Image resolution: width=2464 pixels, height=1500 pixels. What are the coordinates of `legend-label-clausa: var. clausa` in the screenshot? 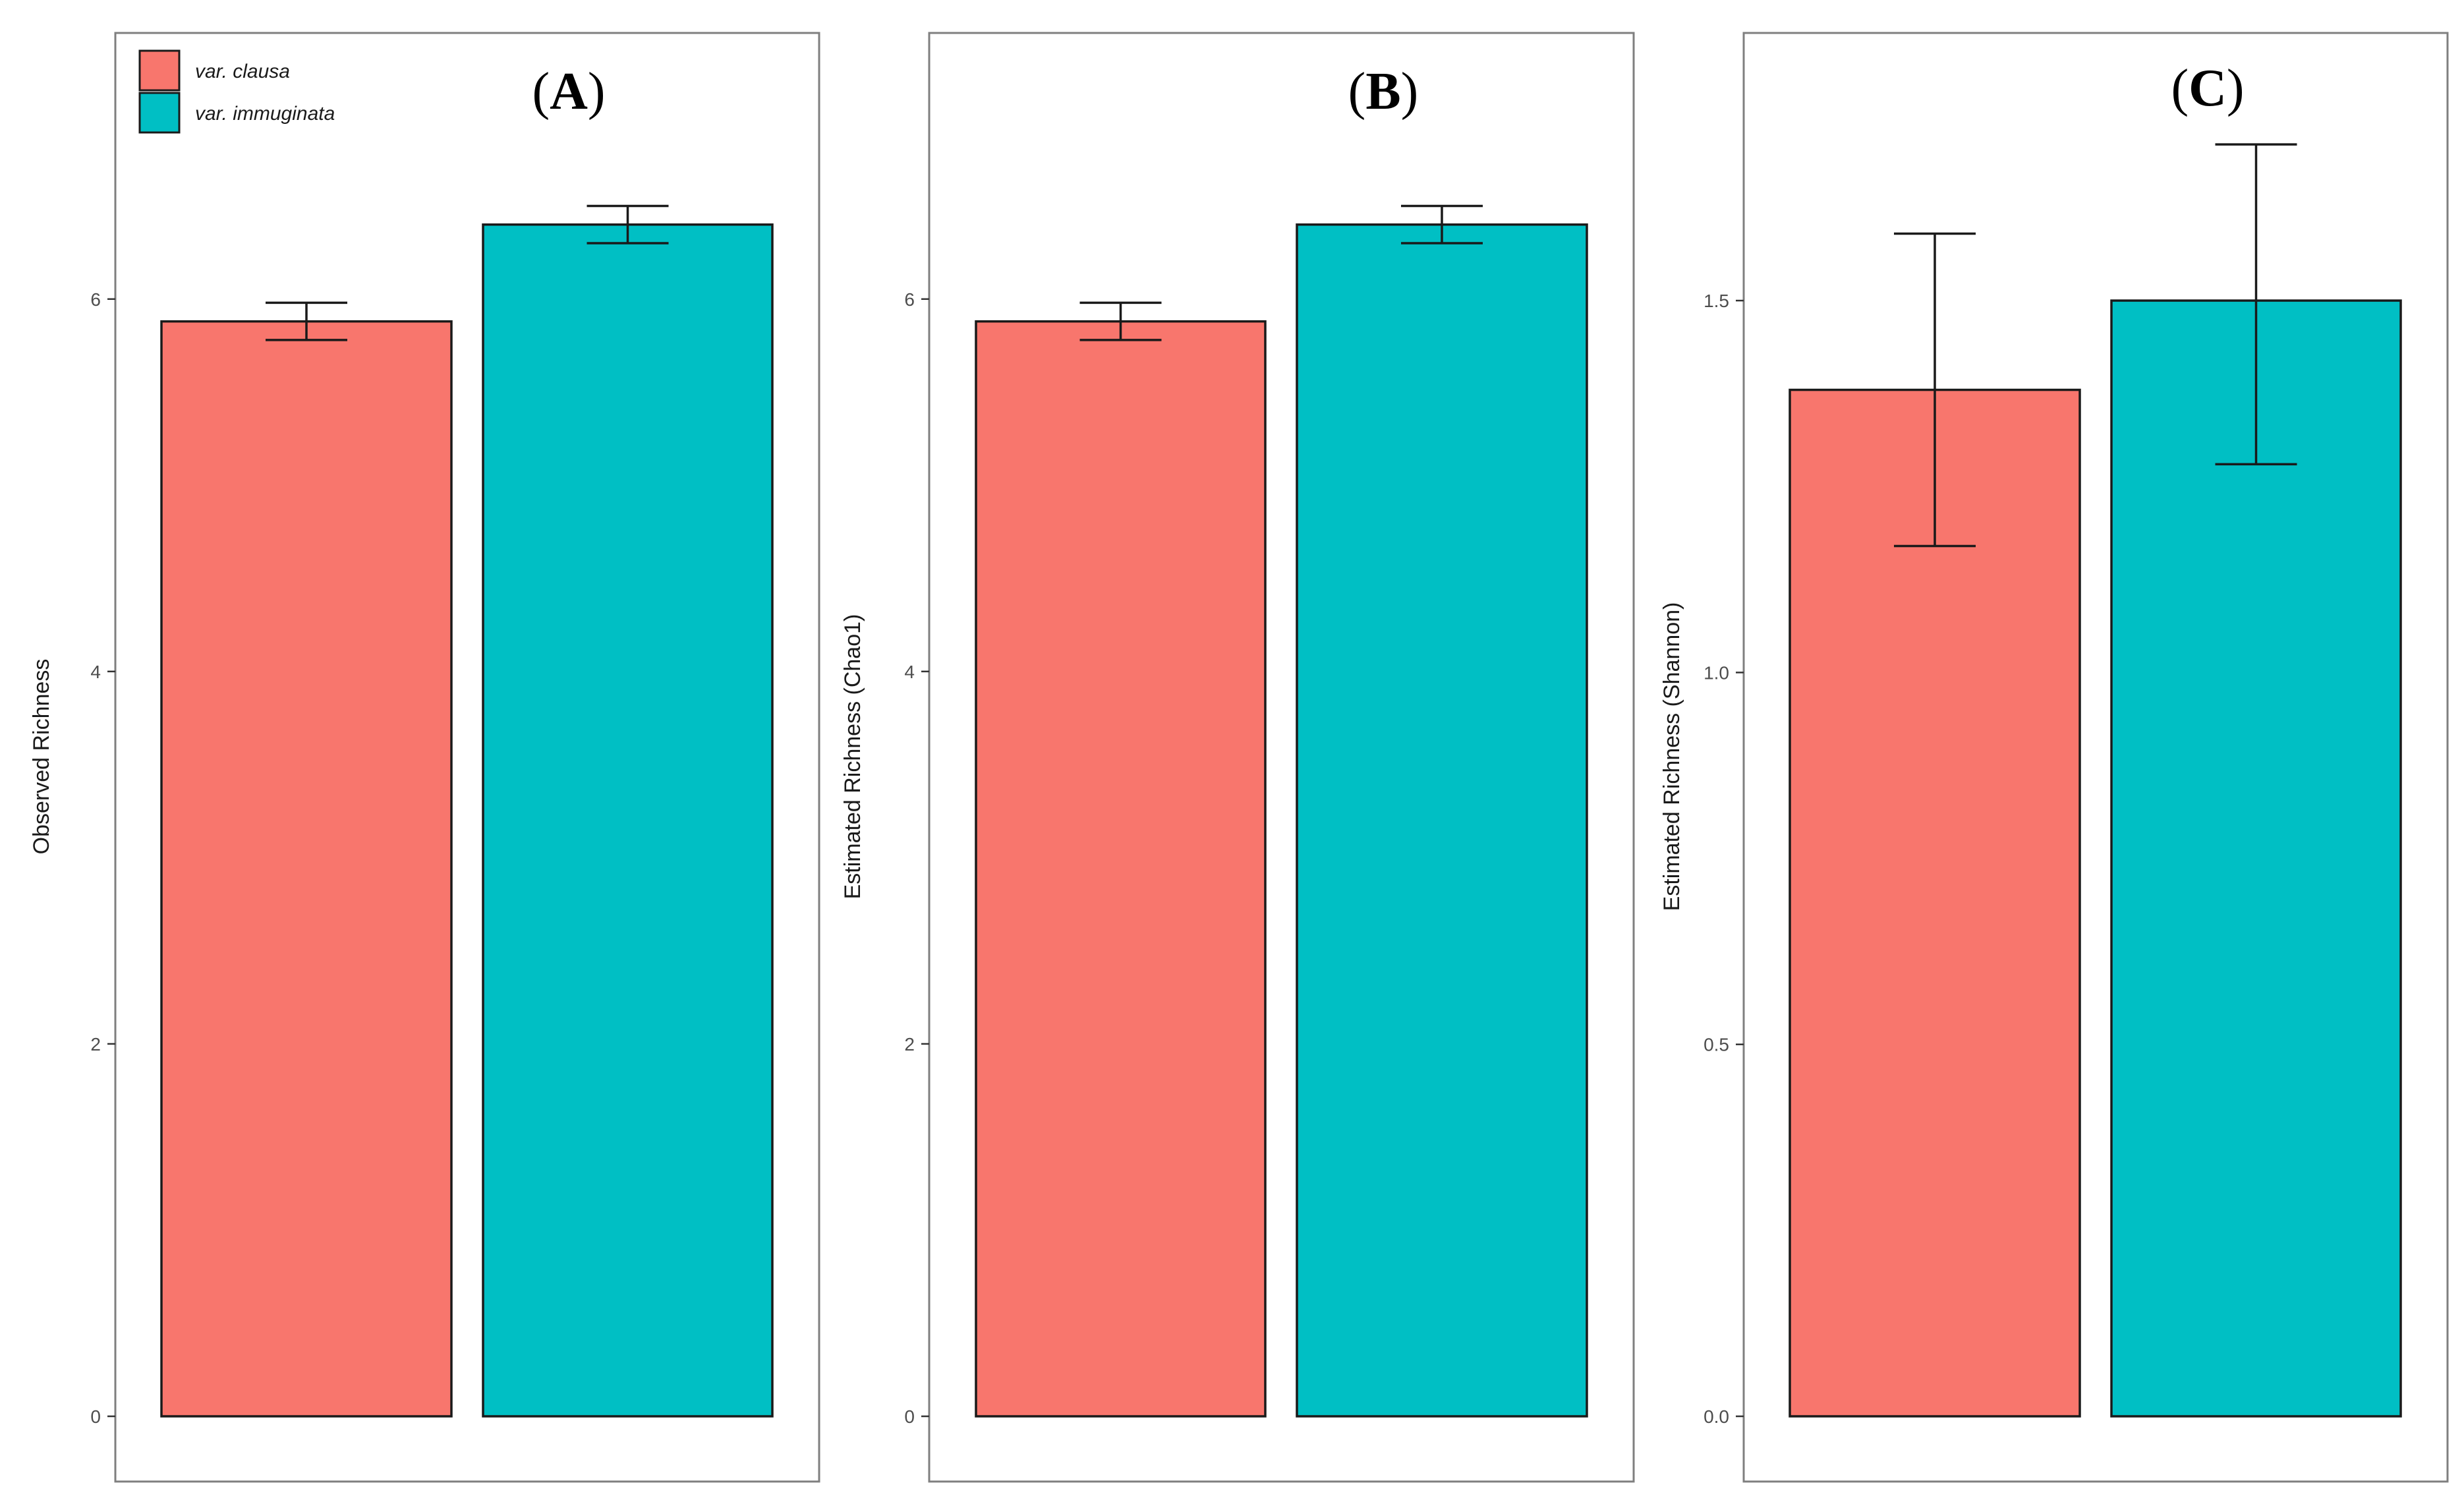 It's located at (242, 71).